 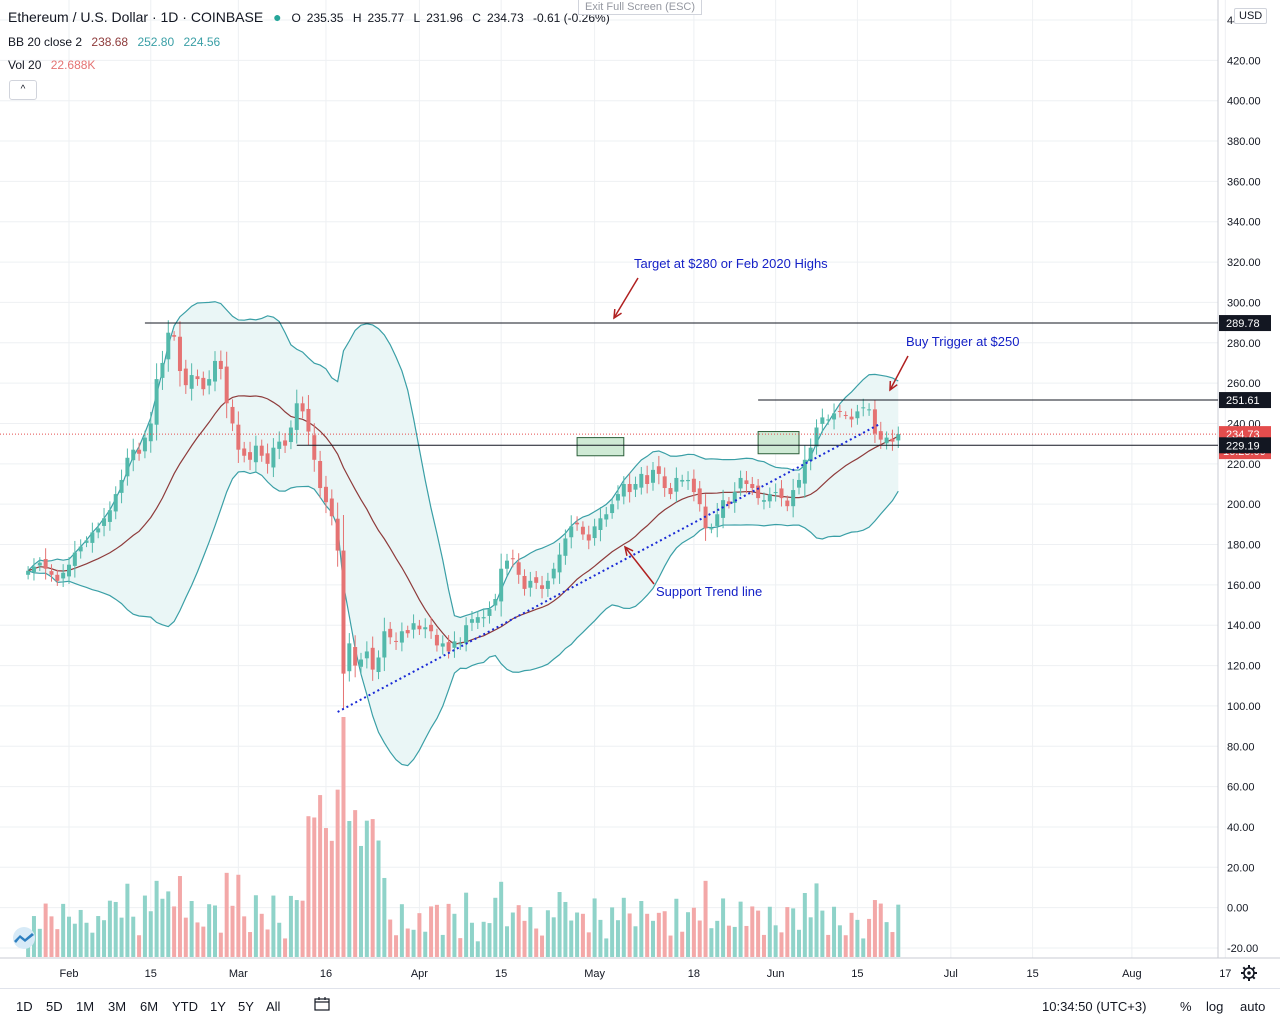 What do you see at coordinates (246, 1006) in the screenshot?
I see `period-5y-button: 5Y` at bounding box center [246, 1006].